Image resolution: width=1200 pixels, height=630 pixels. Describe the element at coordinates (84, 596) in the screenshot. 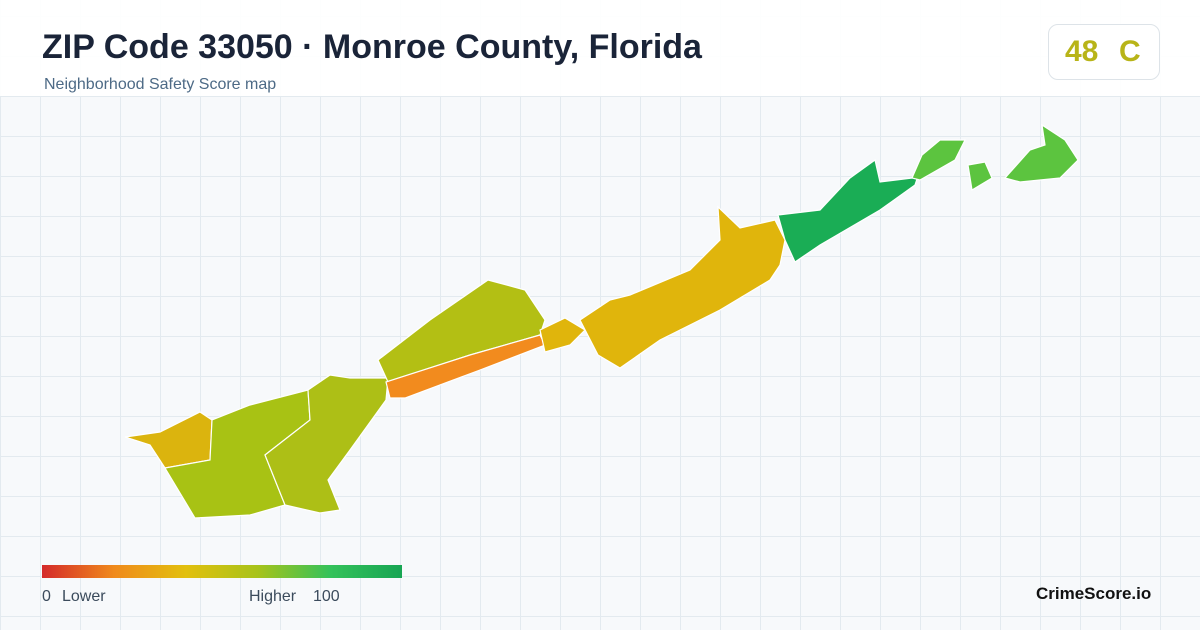

I see `legend-min-label: Lower` at that location.